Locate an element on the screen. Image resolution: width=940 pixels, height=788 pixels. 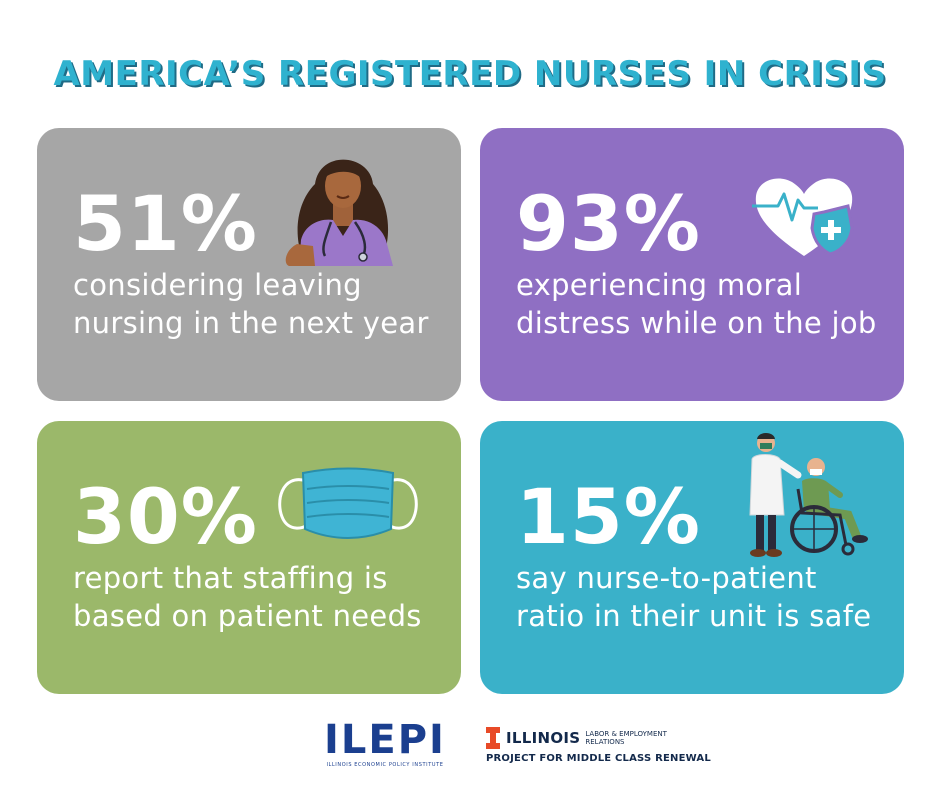
ilepi-logo: ILEPI ILLINOIS ECONOMIC POLICY INSTITUTE is located at coordinates (385, 744).